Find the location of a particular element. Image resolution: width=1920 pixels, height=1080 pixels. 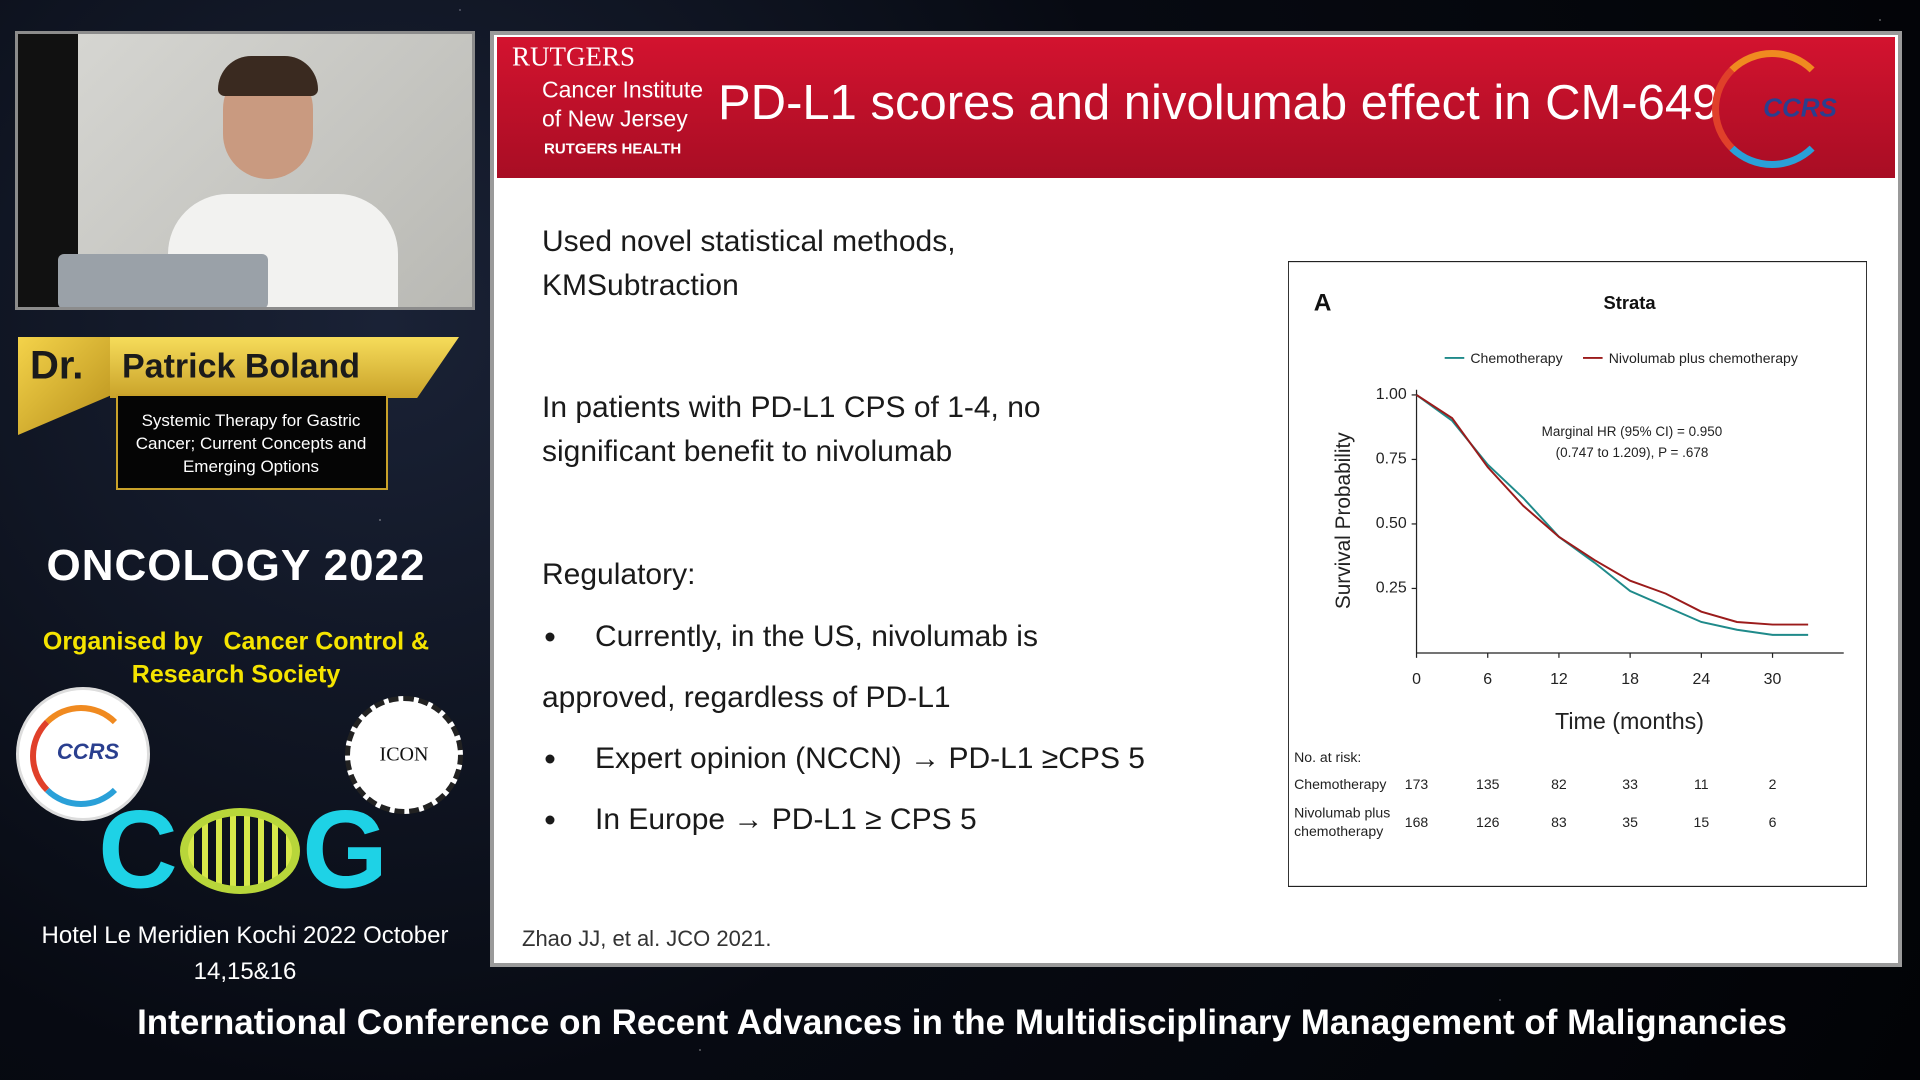

risk-row-label: chemotherapy is located at coordinates (1338, 831).